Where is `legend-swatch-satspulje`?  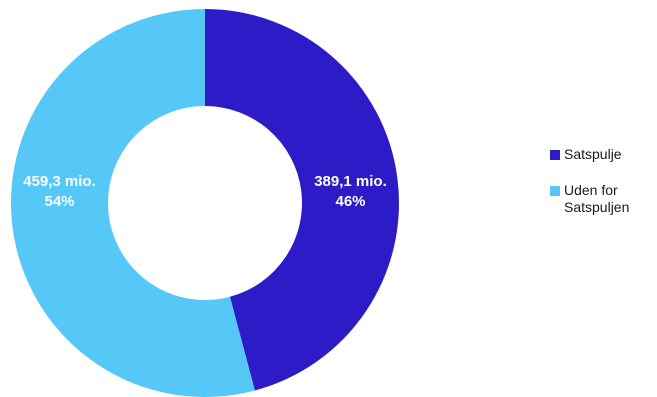 legend-swatch-satspulje is located at coordinates (555, 155).